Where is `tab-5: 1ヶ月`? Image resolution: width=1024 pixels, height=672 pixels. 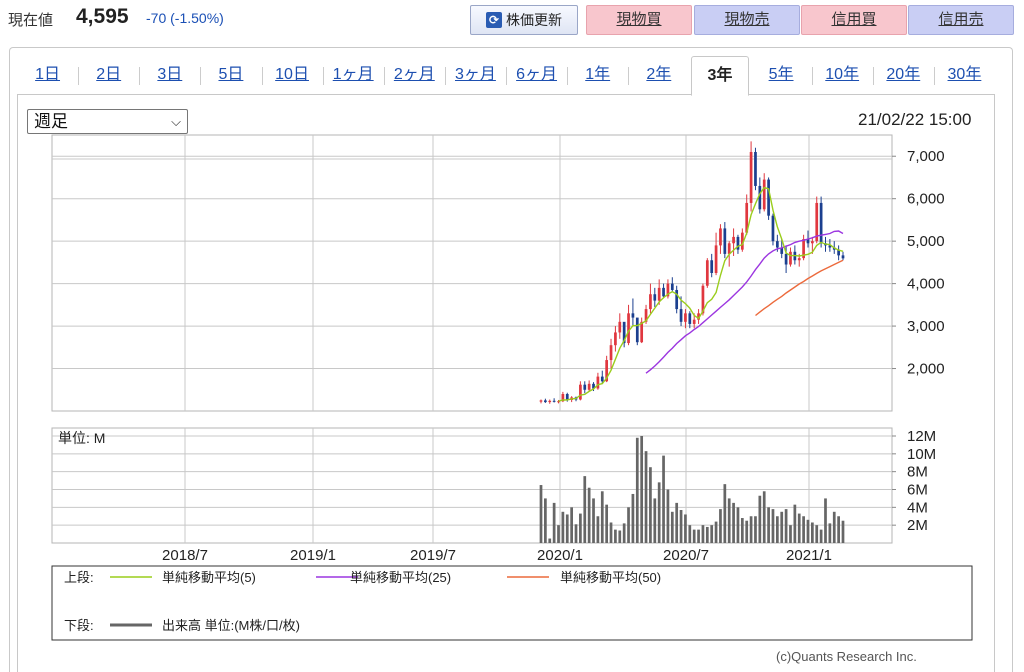 tab-5: 1ヶ月 is located at coordinates (353, 74).